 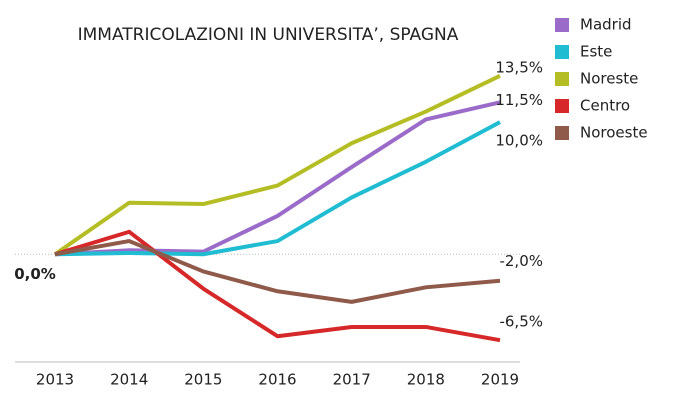 I want to click on line-series, so click(x=277, y=271).